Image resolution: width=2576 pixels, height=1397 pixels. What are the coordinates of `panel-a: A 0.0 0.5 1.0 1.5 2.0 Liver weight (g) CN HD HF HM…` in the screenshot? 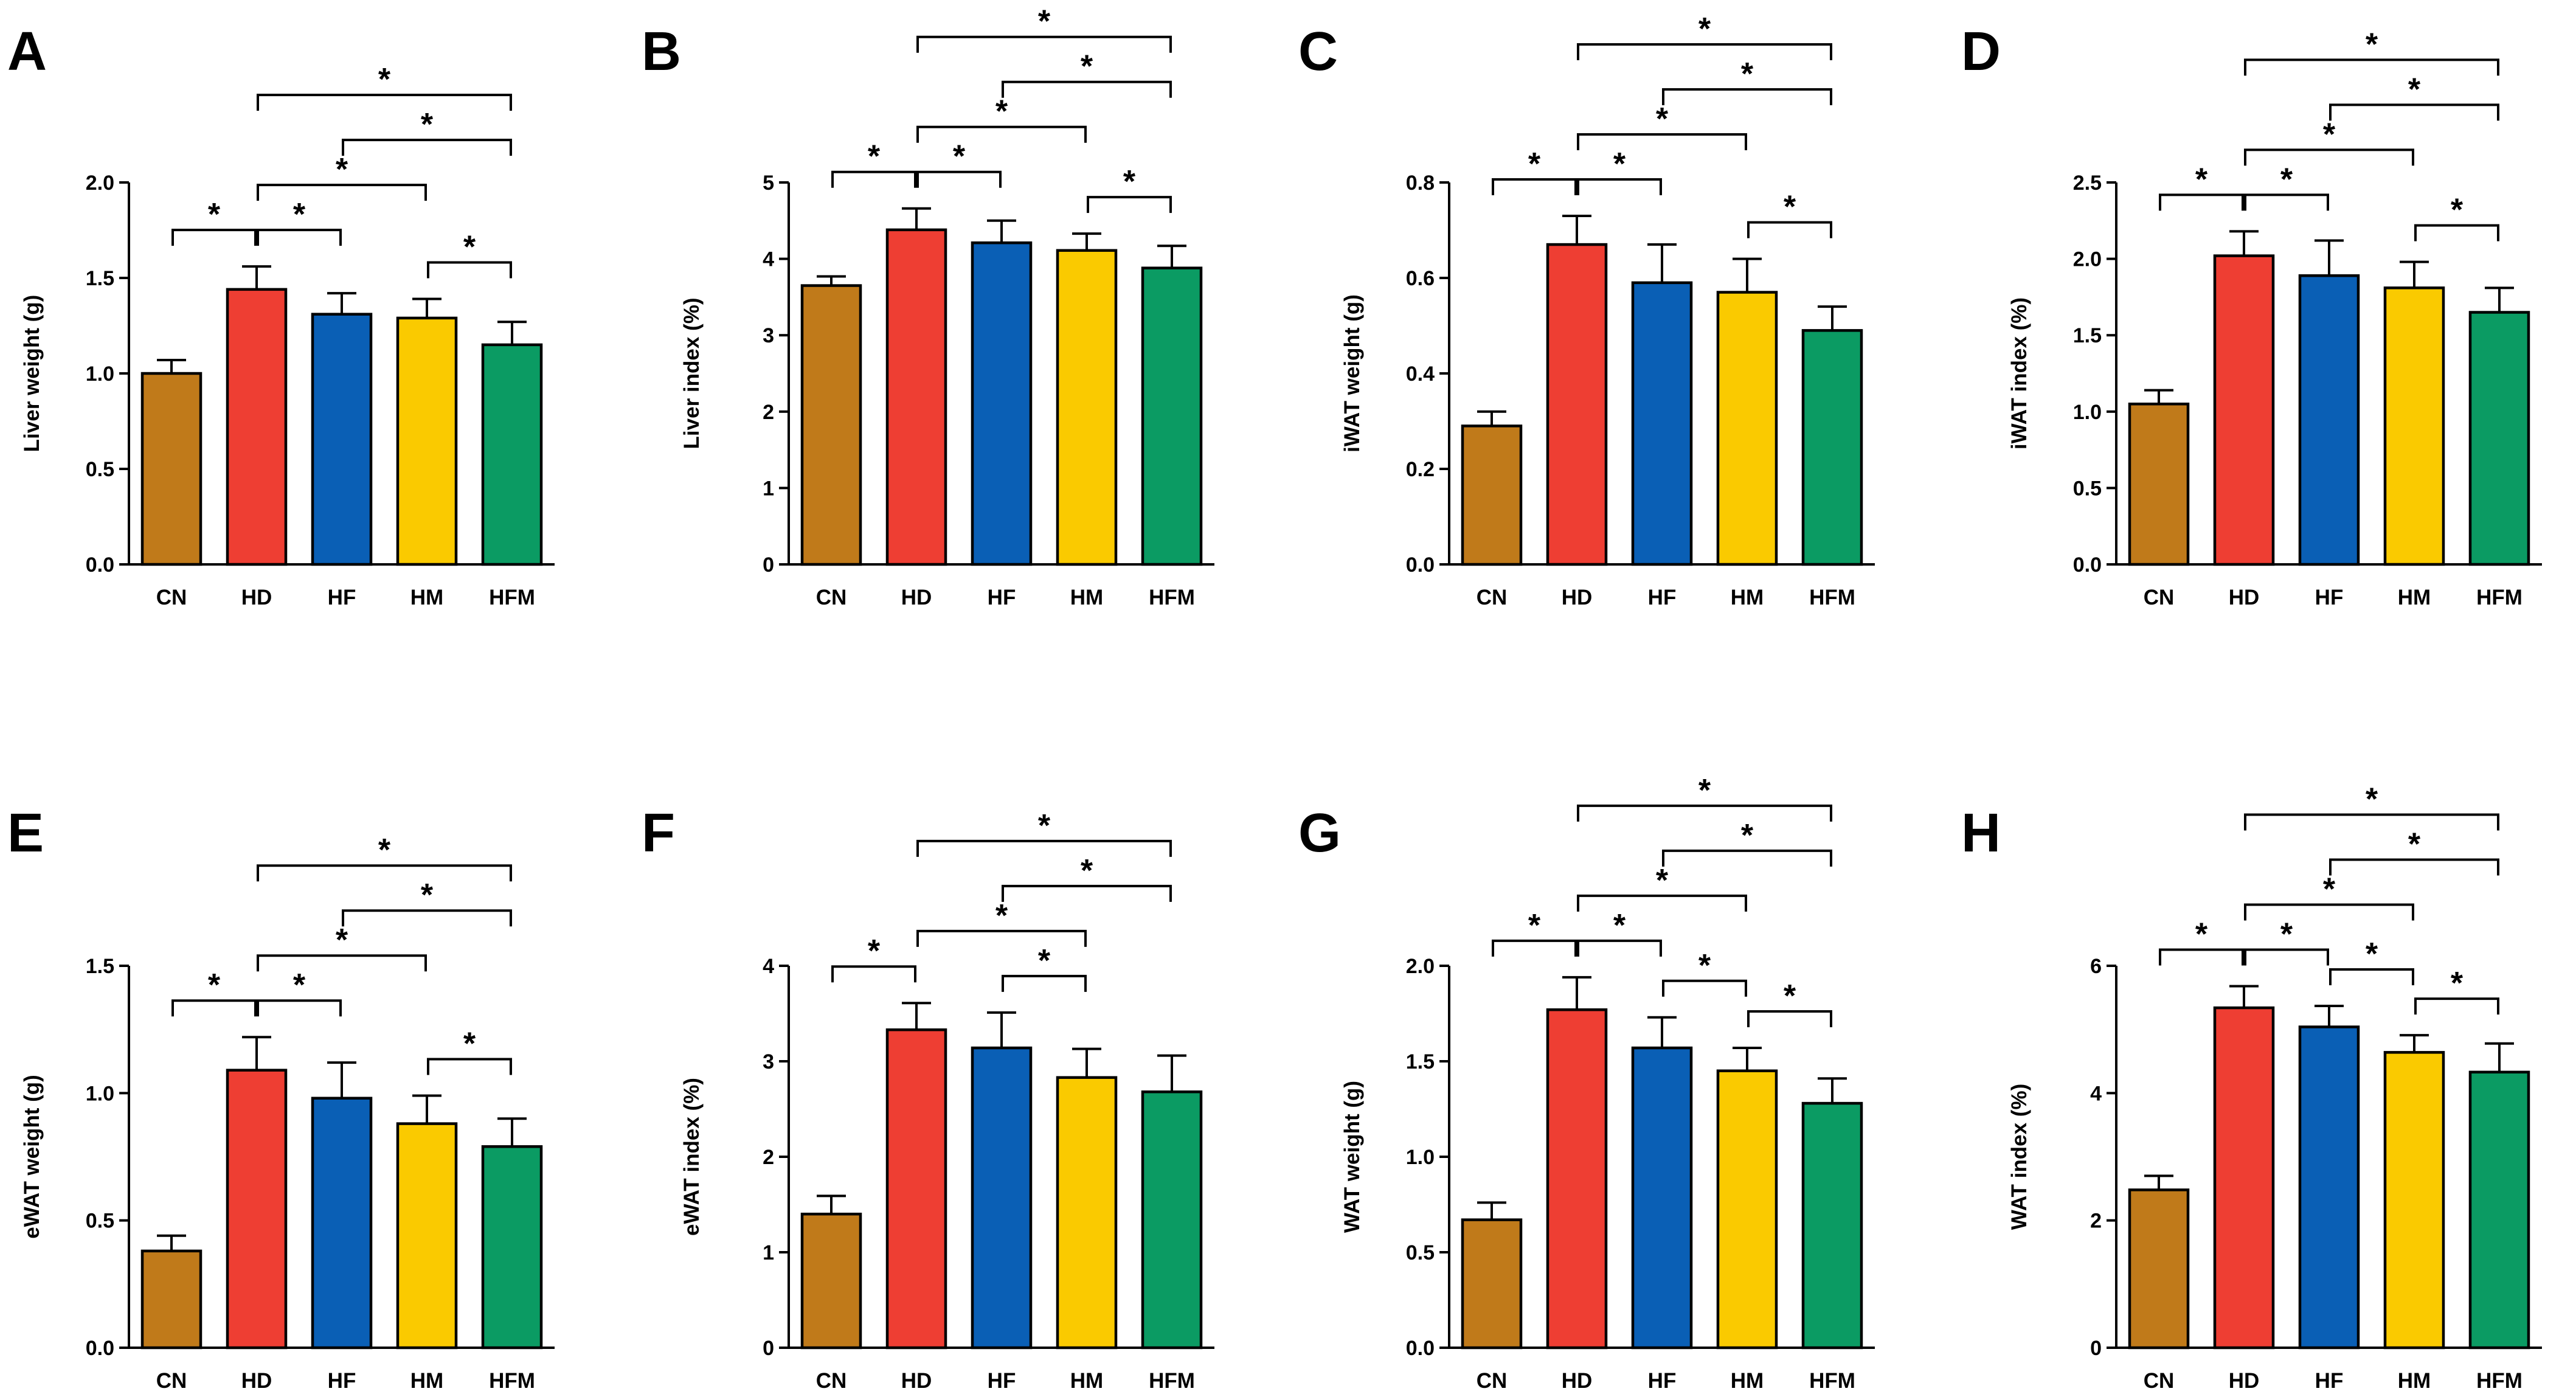 It's located at (281, 315).